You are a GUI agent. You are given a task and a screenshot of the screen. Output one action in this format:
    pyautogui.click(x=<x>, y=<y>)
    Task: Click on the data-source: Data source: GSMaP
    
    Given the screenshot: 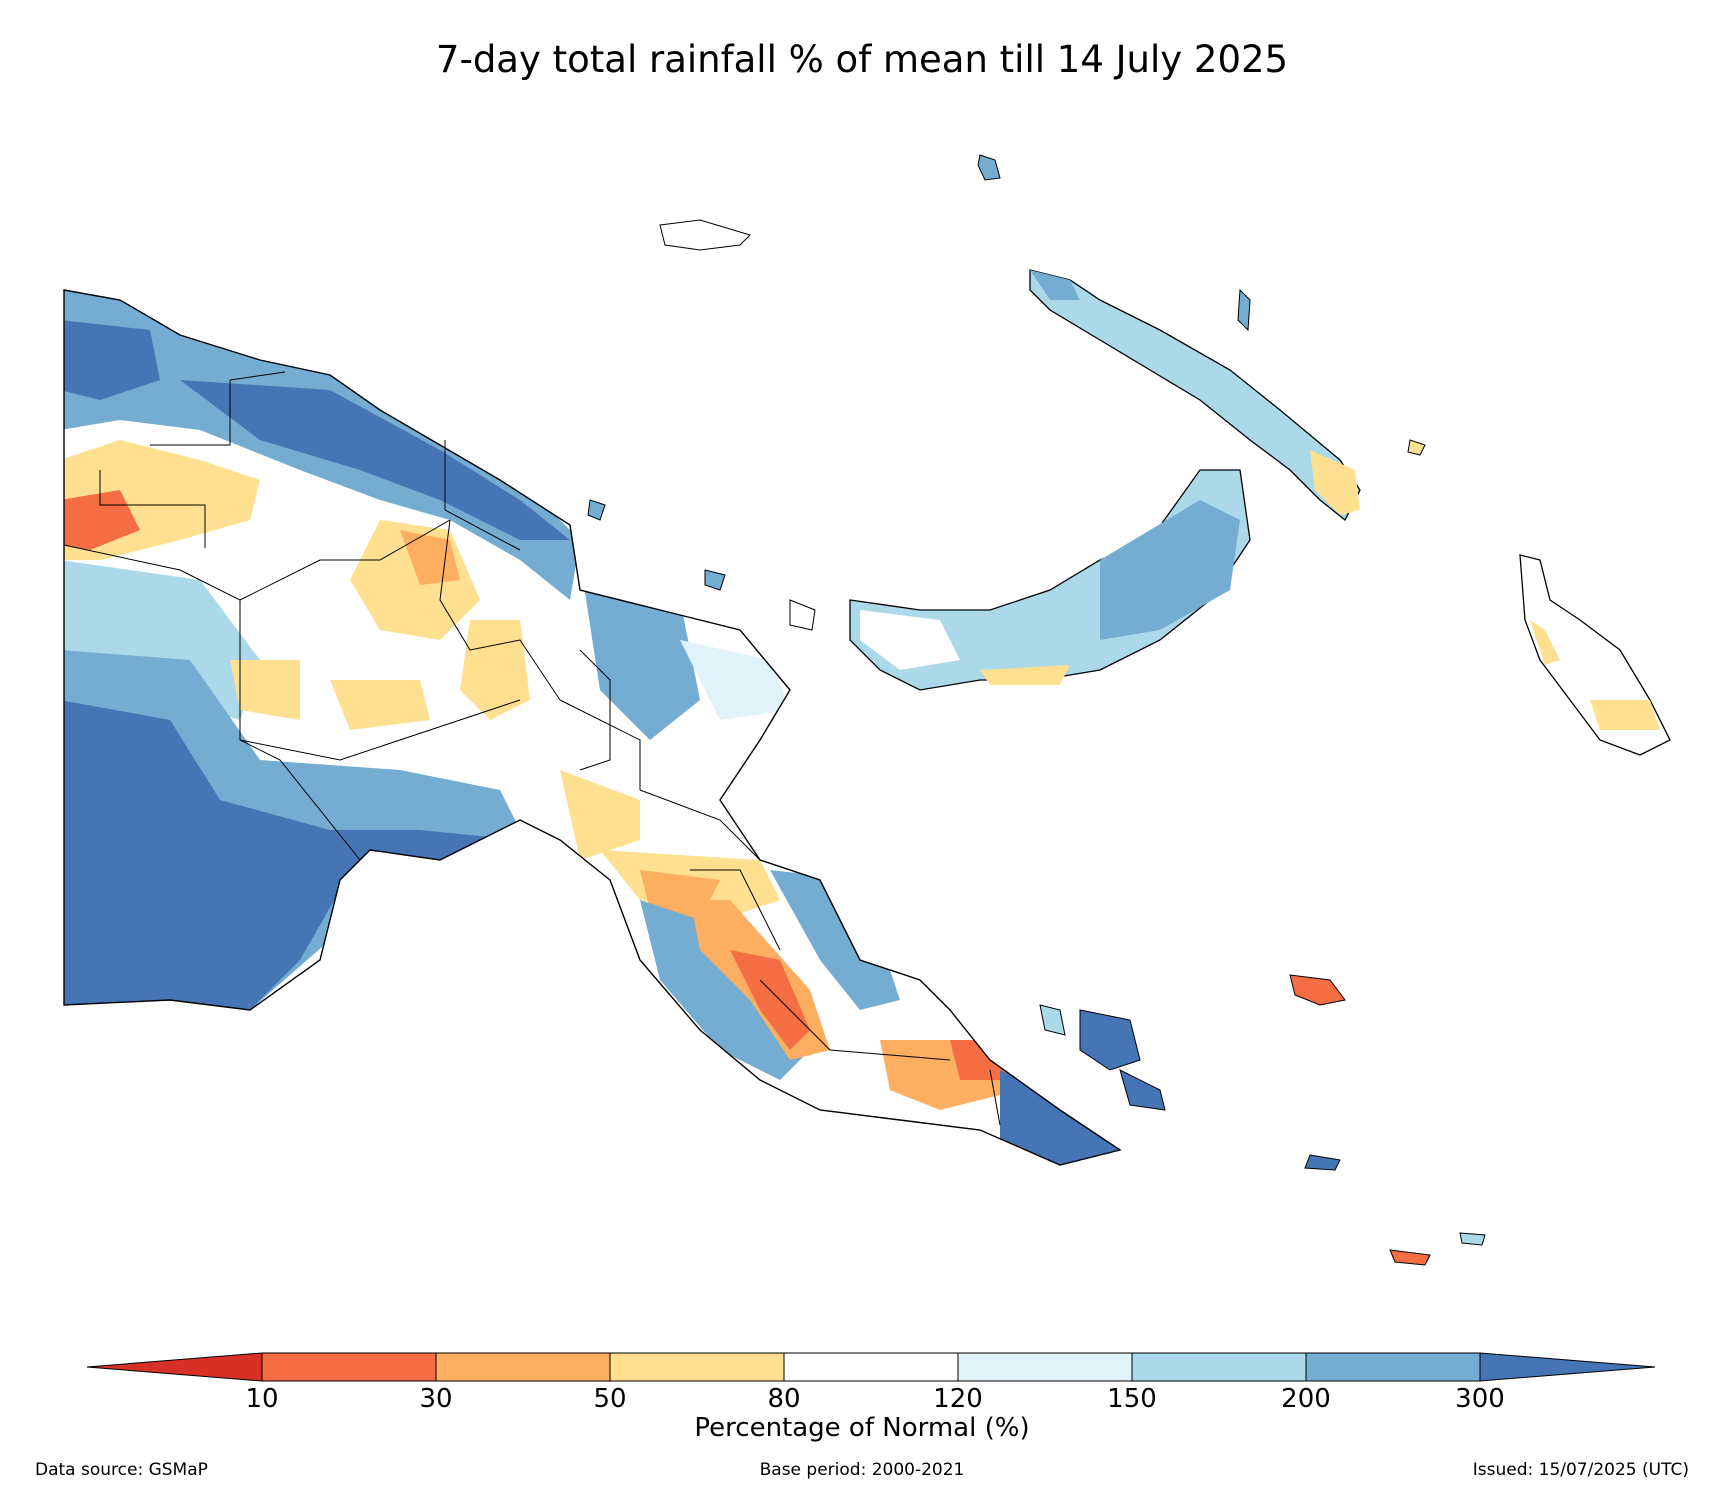 What is the action you would take?
    pyautogui.click(x=121, y=1470)
    